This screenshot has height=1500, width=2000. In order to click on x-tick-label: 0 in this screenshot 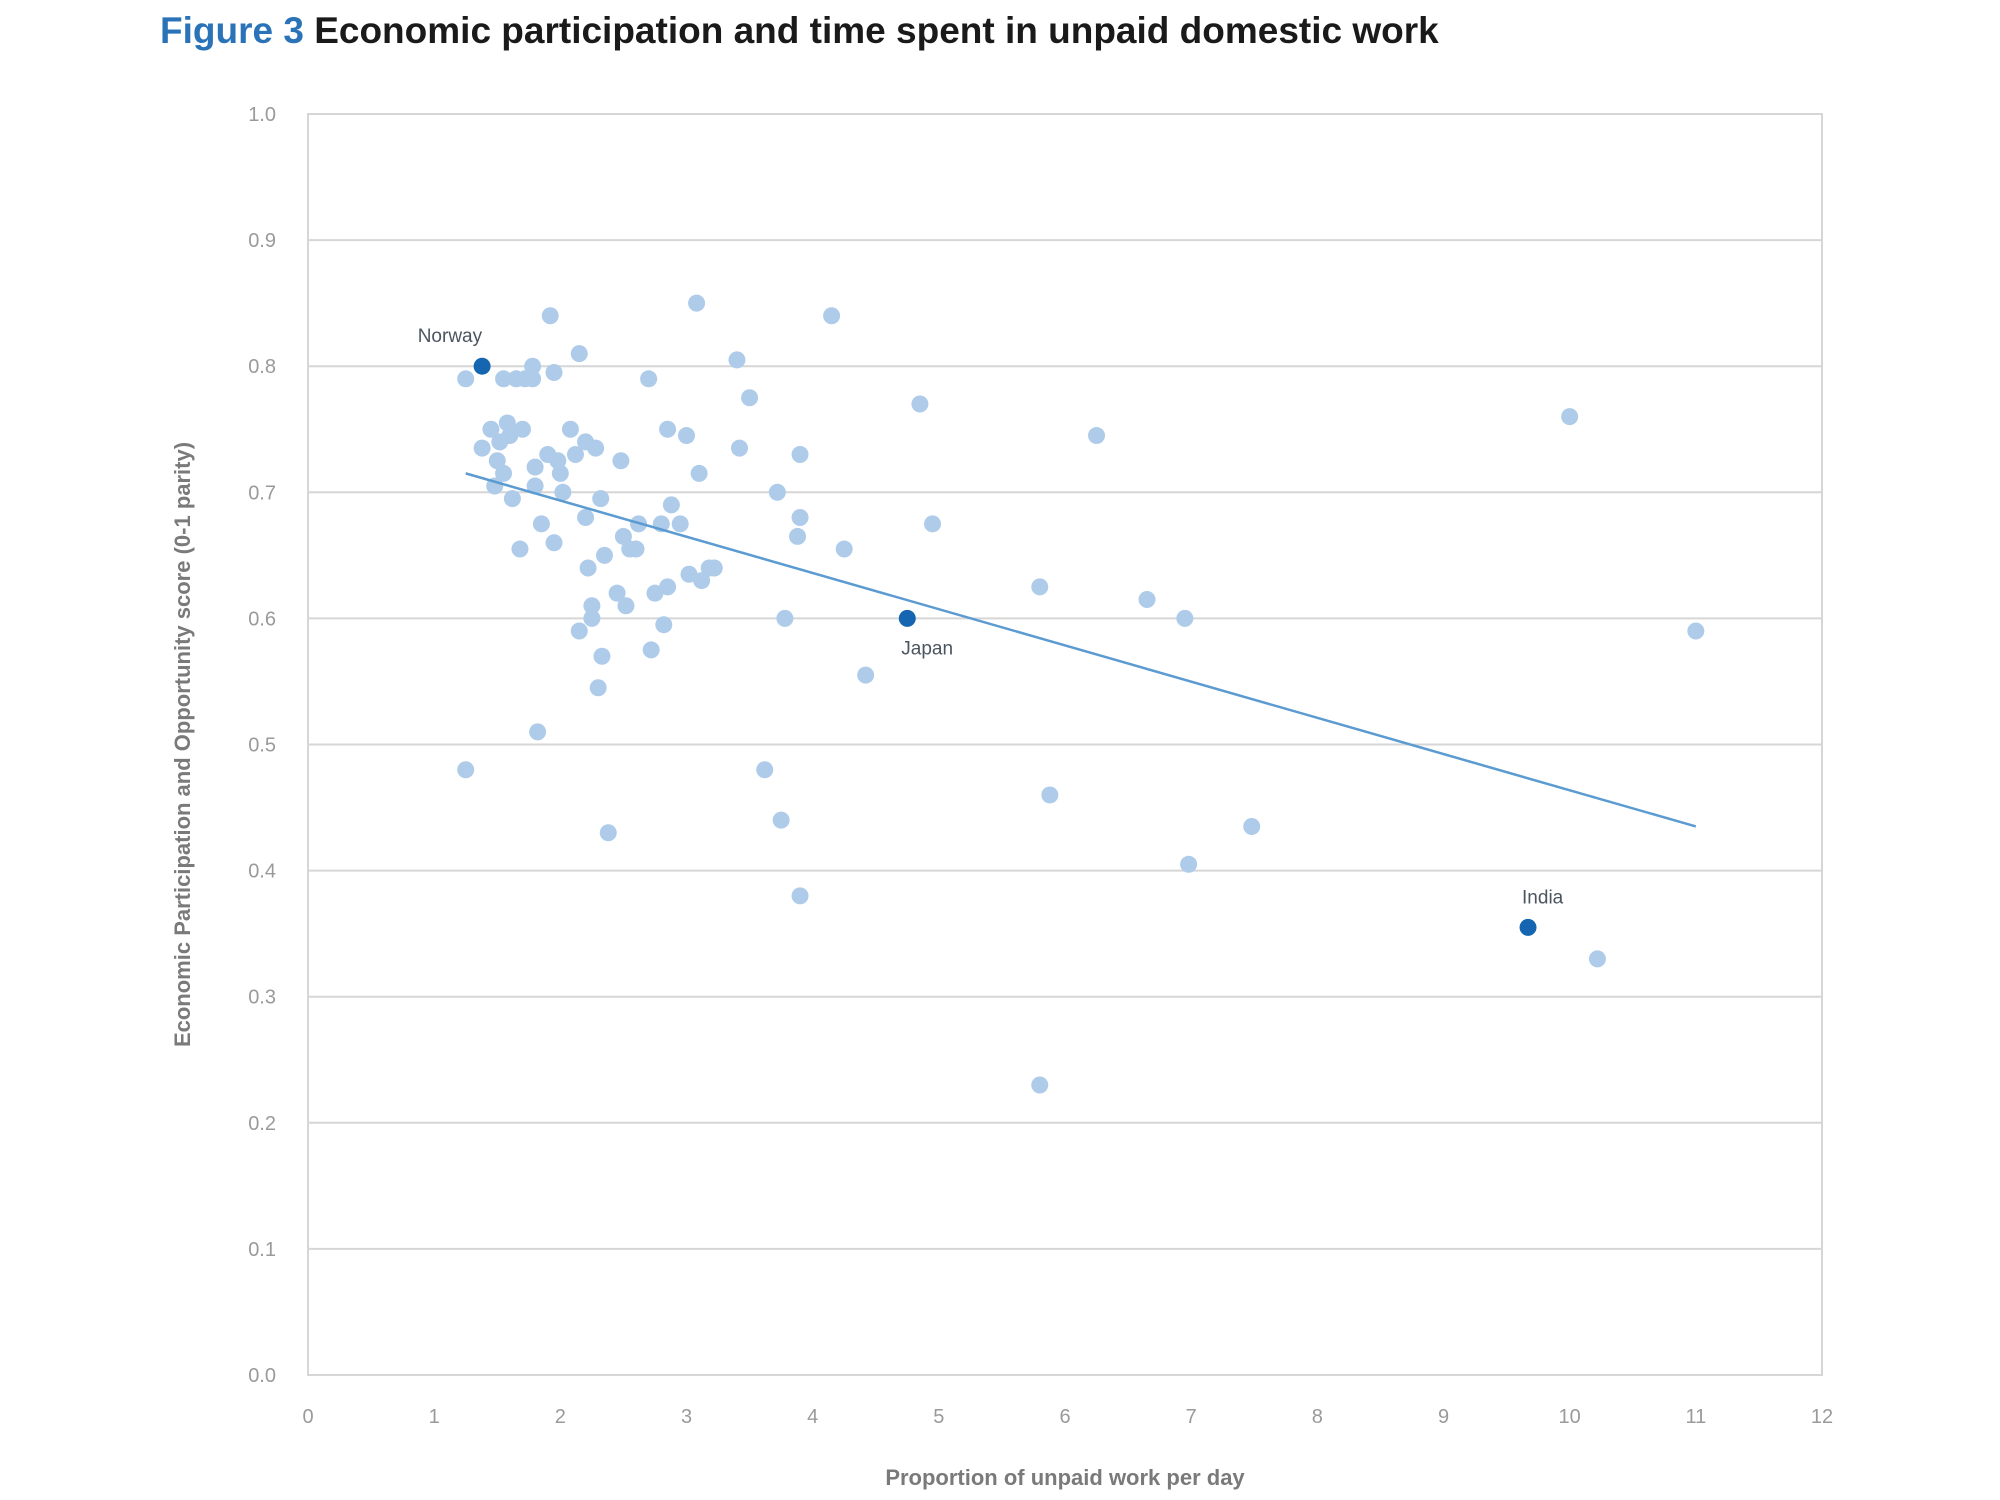, I will do `click(307, 1417)`.